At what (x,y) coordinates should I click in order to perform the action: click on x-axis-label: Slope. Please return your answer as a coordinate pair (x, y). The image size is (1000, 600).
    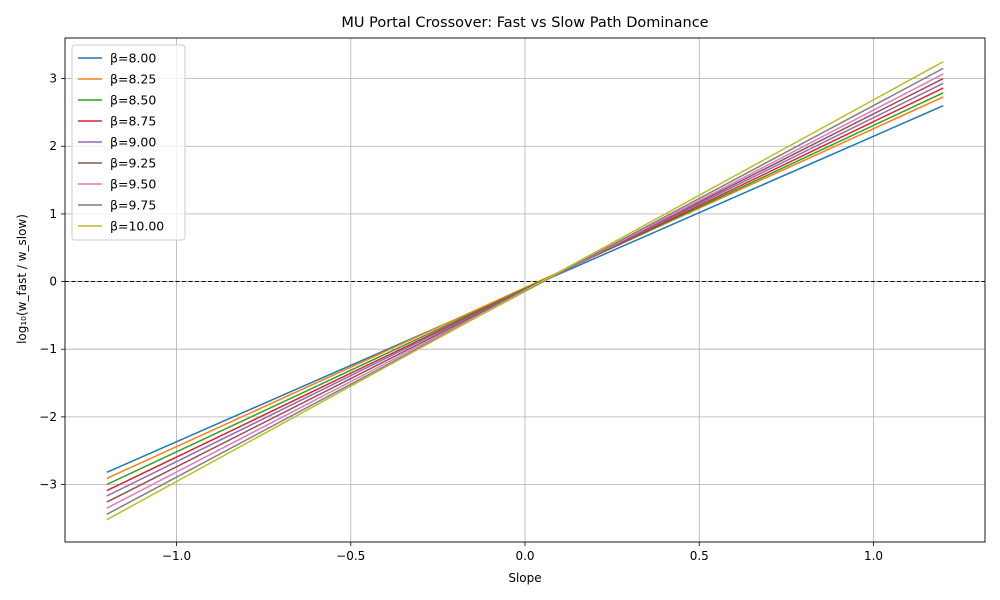
    Looking at the image, I should click on (524, 578).